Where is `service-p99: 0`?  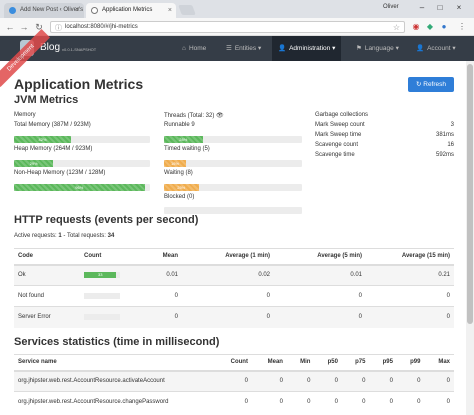
service-p99: 0 is located at coordinates (410, 402).